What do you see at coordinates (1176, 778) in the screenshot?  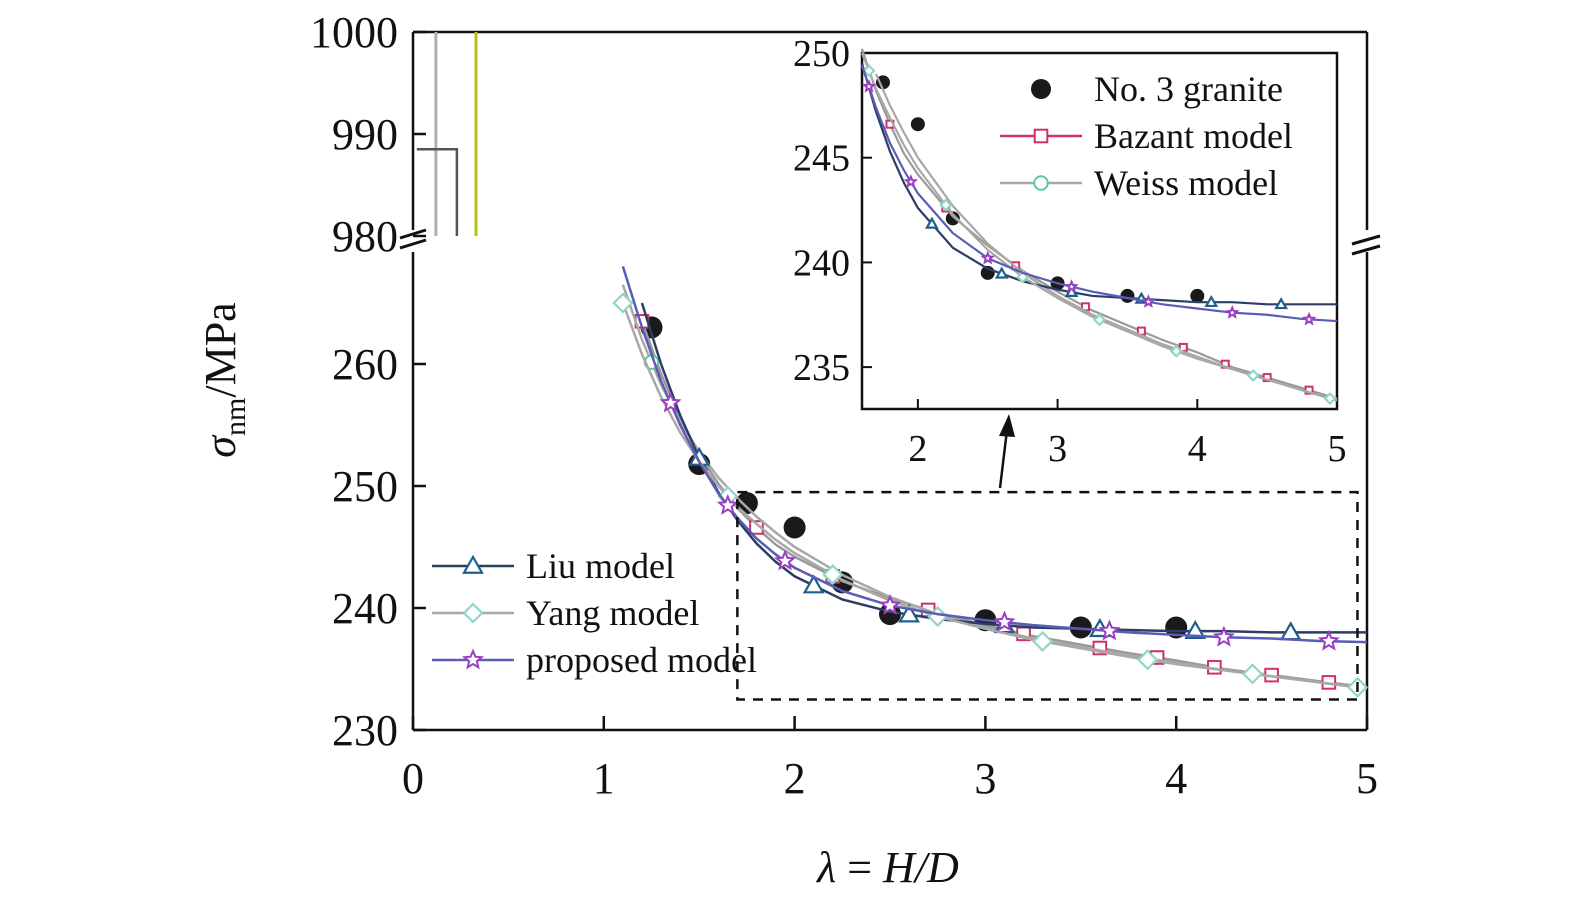 I see `x-tick-label: 4` at bounding box center [1176, 778].